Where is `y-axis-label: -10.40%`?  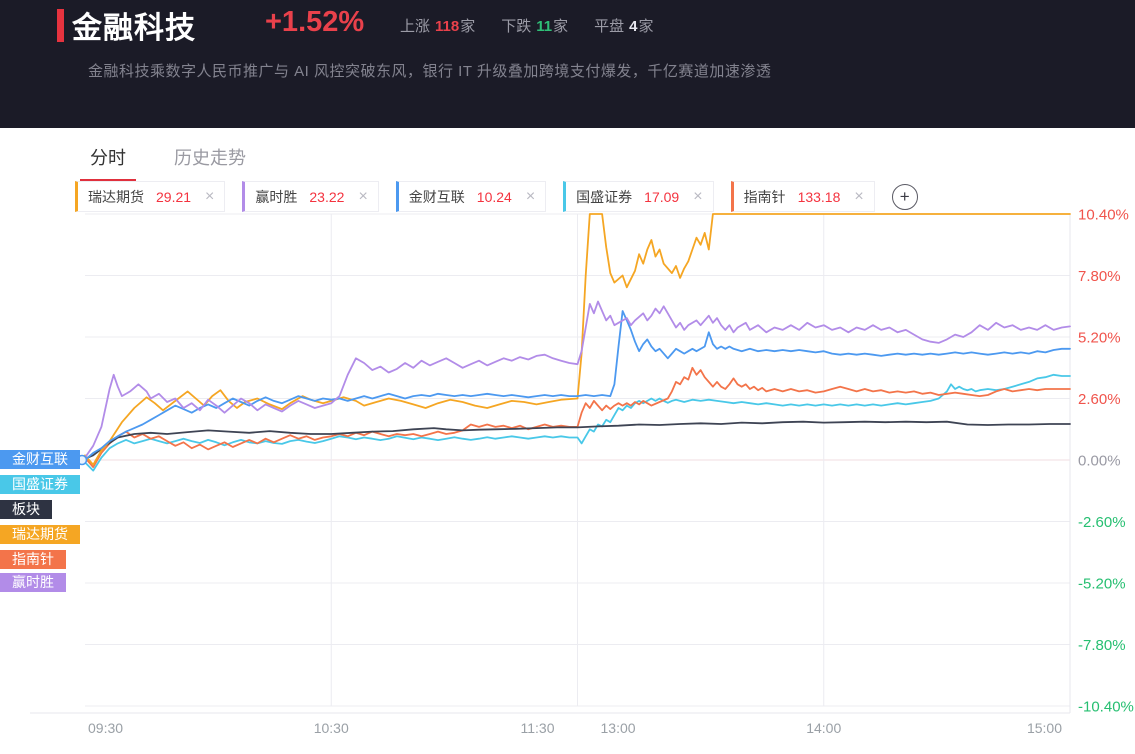
y-axis-label: -10.40% is located at coordinates (1106, 707).